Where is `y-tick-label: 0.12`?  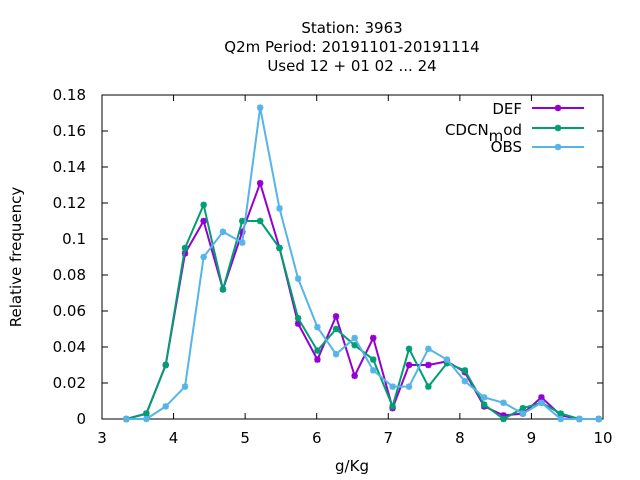 y-tick-label: 0.12 is located at coordinates (69, 203).